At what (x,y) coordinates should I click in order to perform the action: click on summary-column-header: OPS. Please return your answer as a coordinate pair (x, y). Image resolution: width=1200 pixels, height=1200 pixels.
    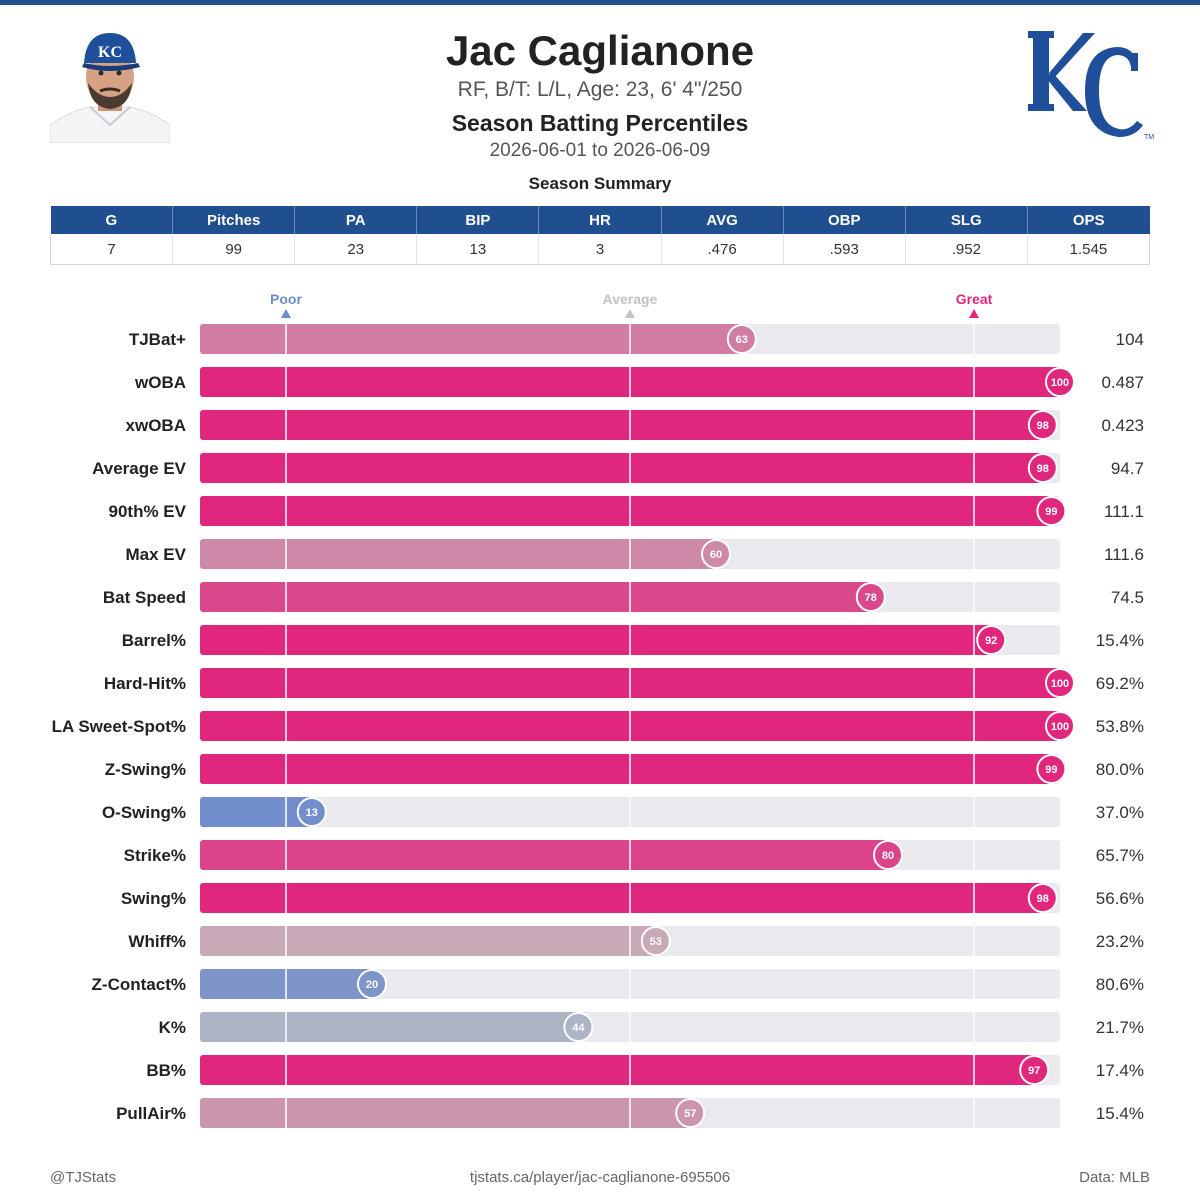
    Looking at the image, I should click on (1088, 220).